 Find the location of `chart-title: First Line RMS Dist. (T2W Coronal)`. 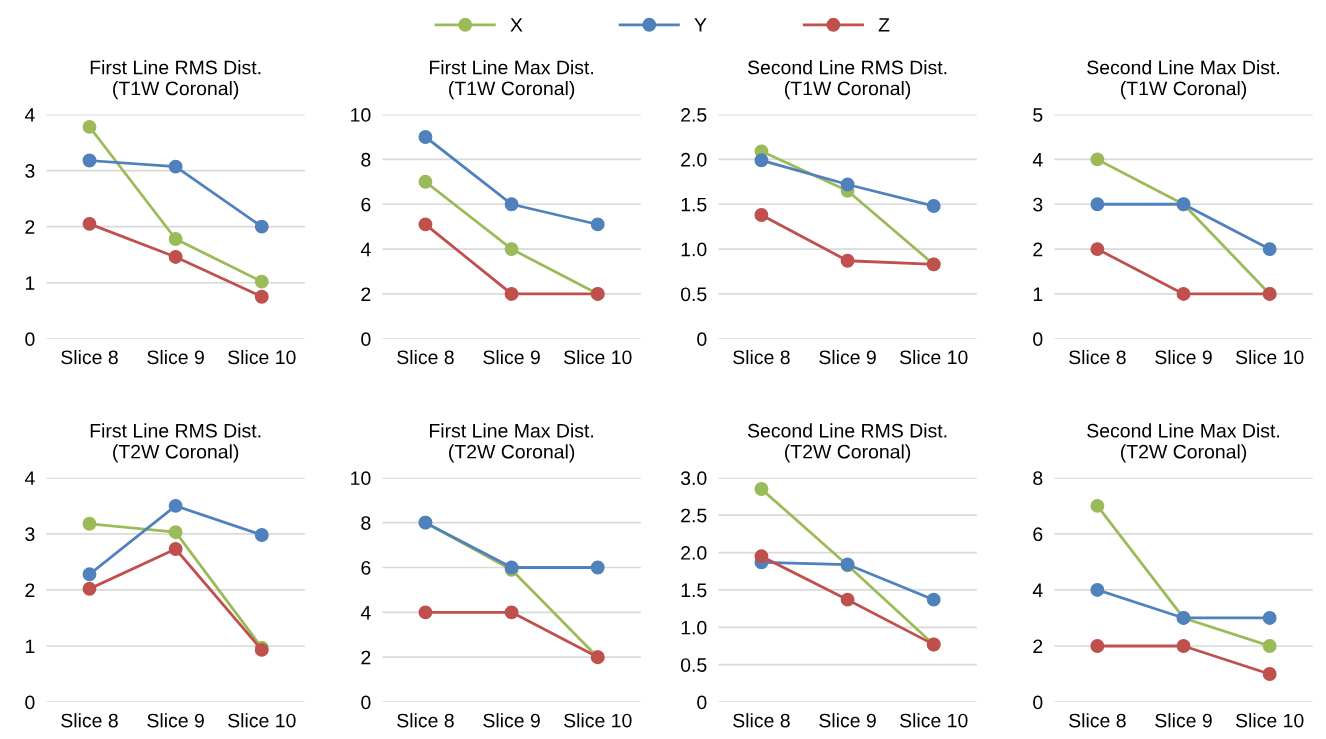

chart-title: First Line RMS Dist. (T2W Coronal) is located at coordinates (175, 443).